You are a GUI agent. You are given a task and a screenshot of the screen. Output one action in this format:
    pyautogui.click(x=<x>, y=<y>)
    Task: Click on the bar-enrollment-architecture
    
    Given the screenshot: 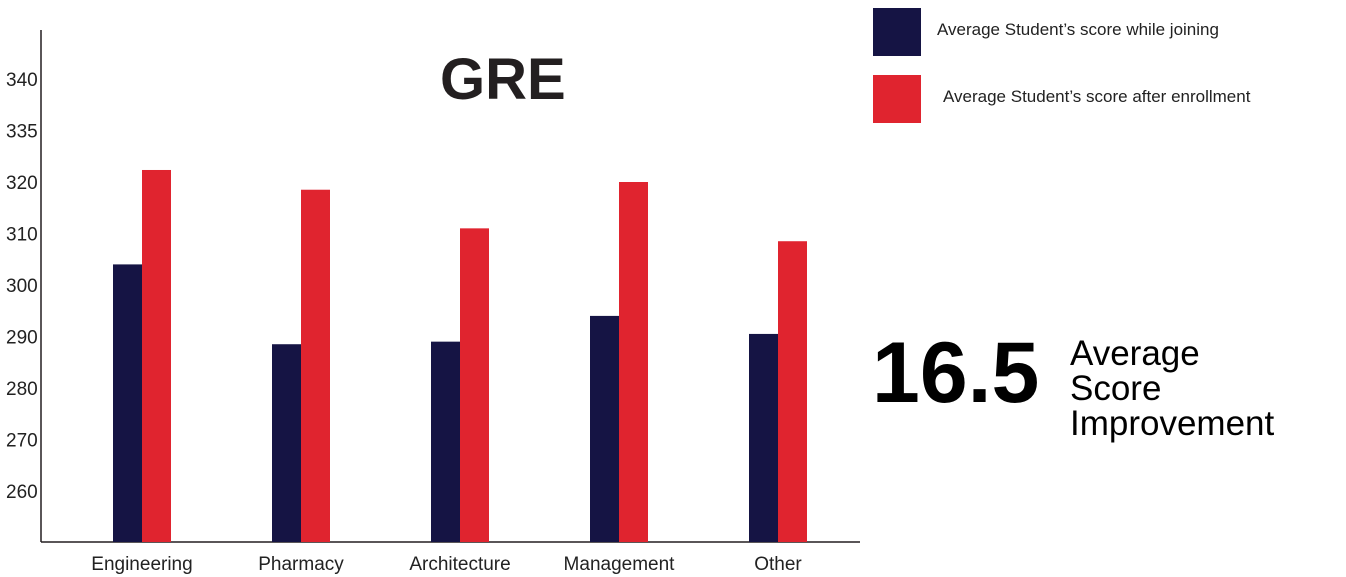 What is the action you would take?
    pyautogui.click(x=474, y=385)
    